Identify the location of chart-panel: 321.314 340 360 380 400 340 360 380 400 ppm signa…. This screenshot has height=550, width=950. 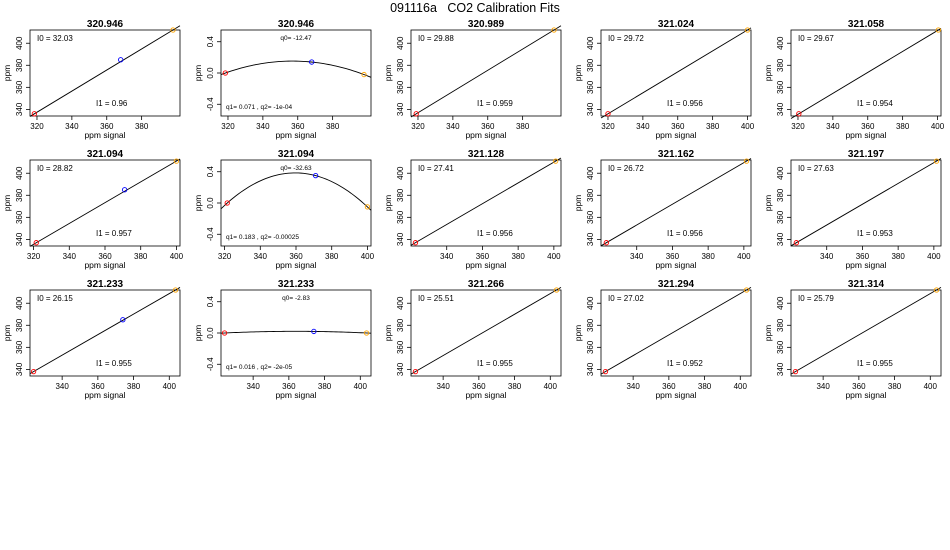
(852, 339).